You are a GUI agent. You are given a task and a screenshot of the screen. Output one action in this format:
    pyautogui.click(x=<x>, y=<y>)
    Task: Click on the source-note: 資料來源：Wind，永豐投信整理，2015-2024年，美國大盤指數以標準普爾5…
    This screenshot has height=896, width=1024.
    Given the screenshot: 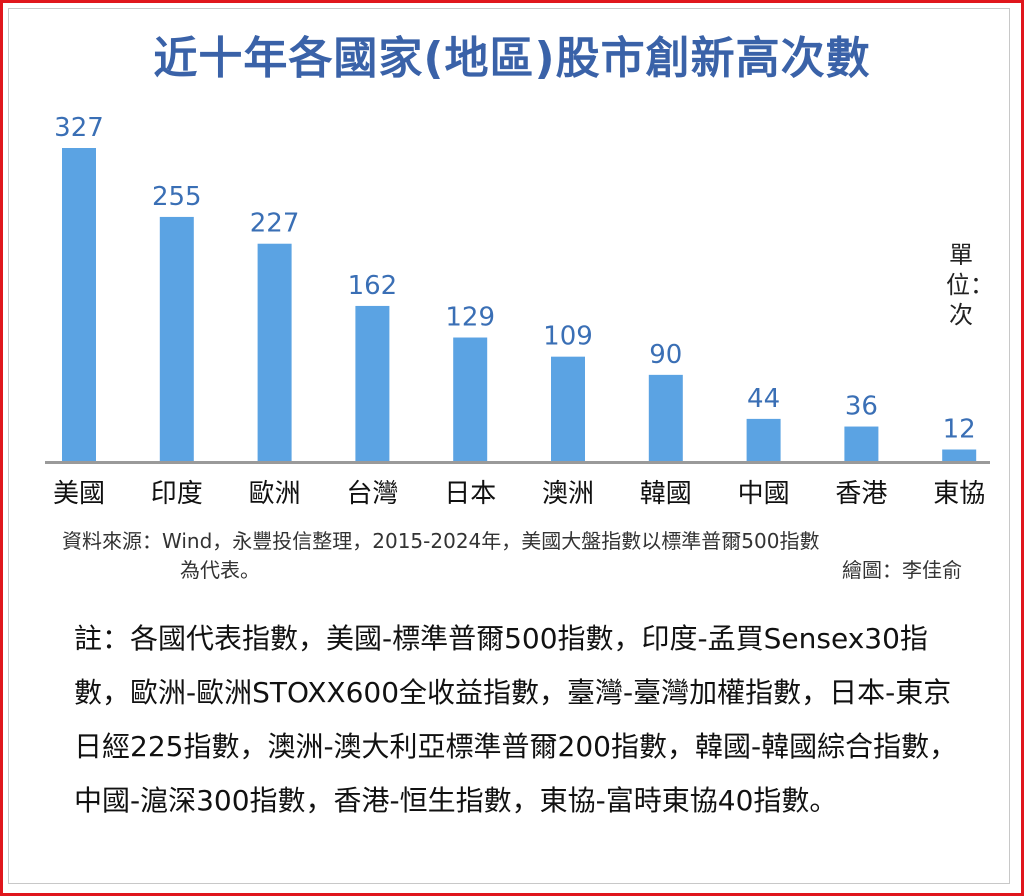 What is the action you would take?
    pyautogui.click(x=441, y=541)
    